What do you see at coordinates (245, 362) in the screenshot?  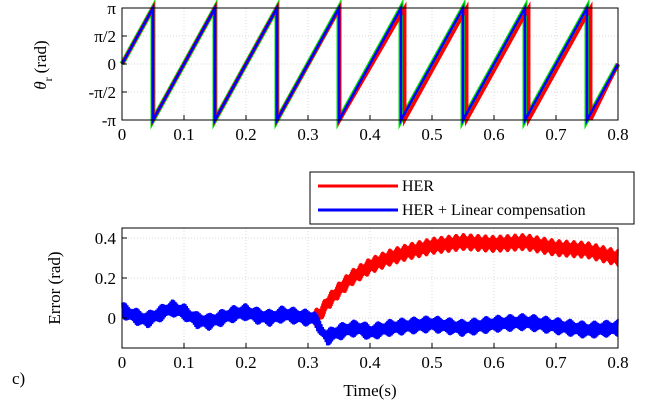 I see `bottom-x-tick-label: 0.2` at bounding box center [245, 362].